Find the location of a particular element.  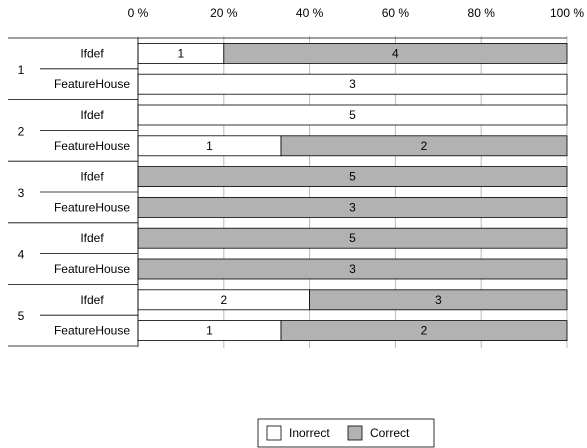

group-label: 4 is located at coordinates (21, 255).